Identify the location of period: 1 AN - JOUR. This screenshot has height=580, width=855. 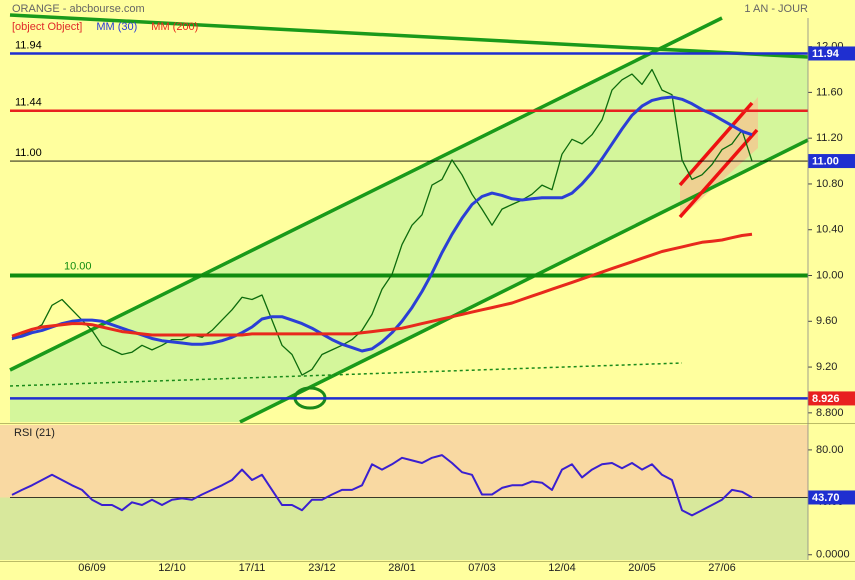
(776, 9).